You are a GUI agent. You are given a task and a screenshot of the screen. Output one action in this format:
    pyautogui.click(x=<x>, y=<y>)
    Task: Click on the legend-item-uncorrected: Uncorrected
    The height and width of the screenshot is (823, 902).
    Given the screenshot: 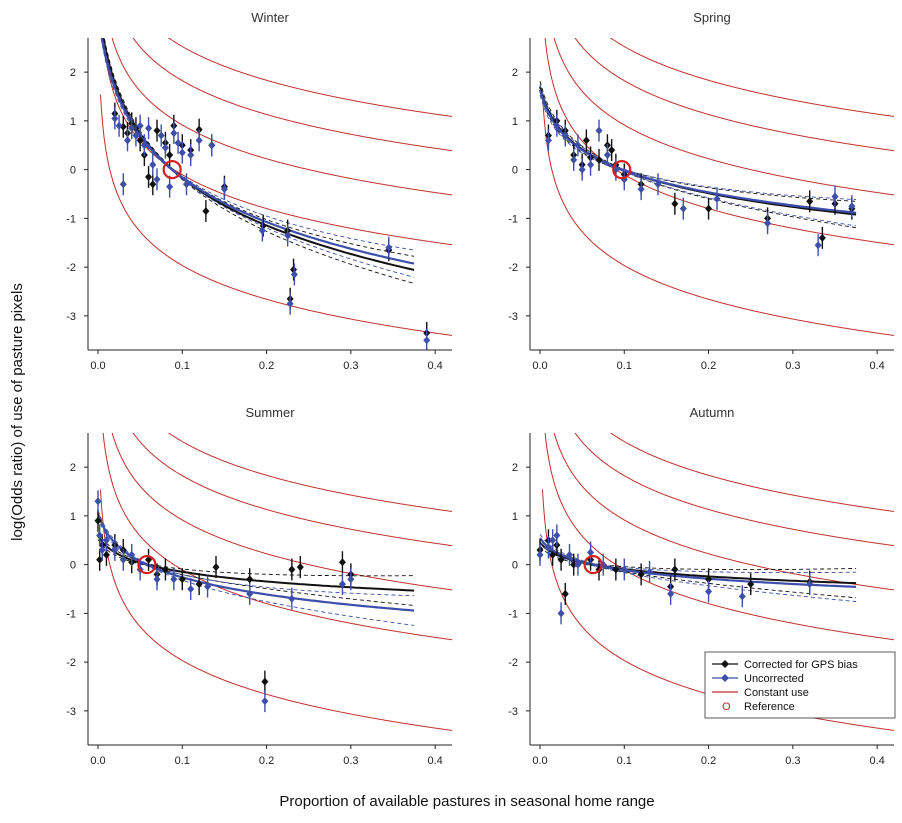 What is the action you would take?
    pyautogui.click(x=758, y=679)
    